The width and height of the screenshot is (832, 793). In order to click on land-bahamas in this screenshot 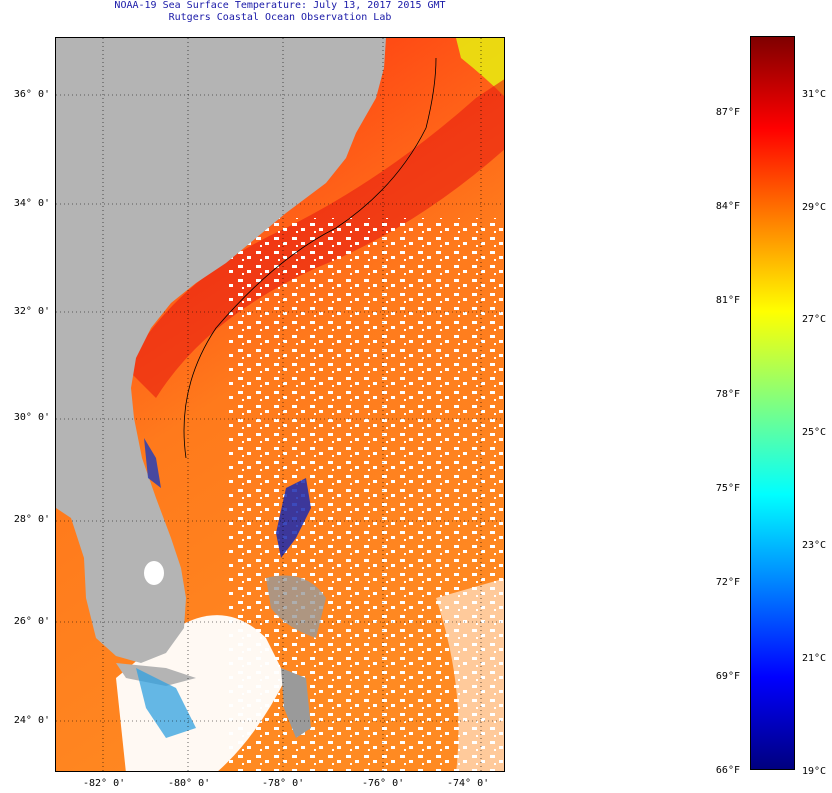, I will do `click(296, 606)`.